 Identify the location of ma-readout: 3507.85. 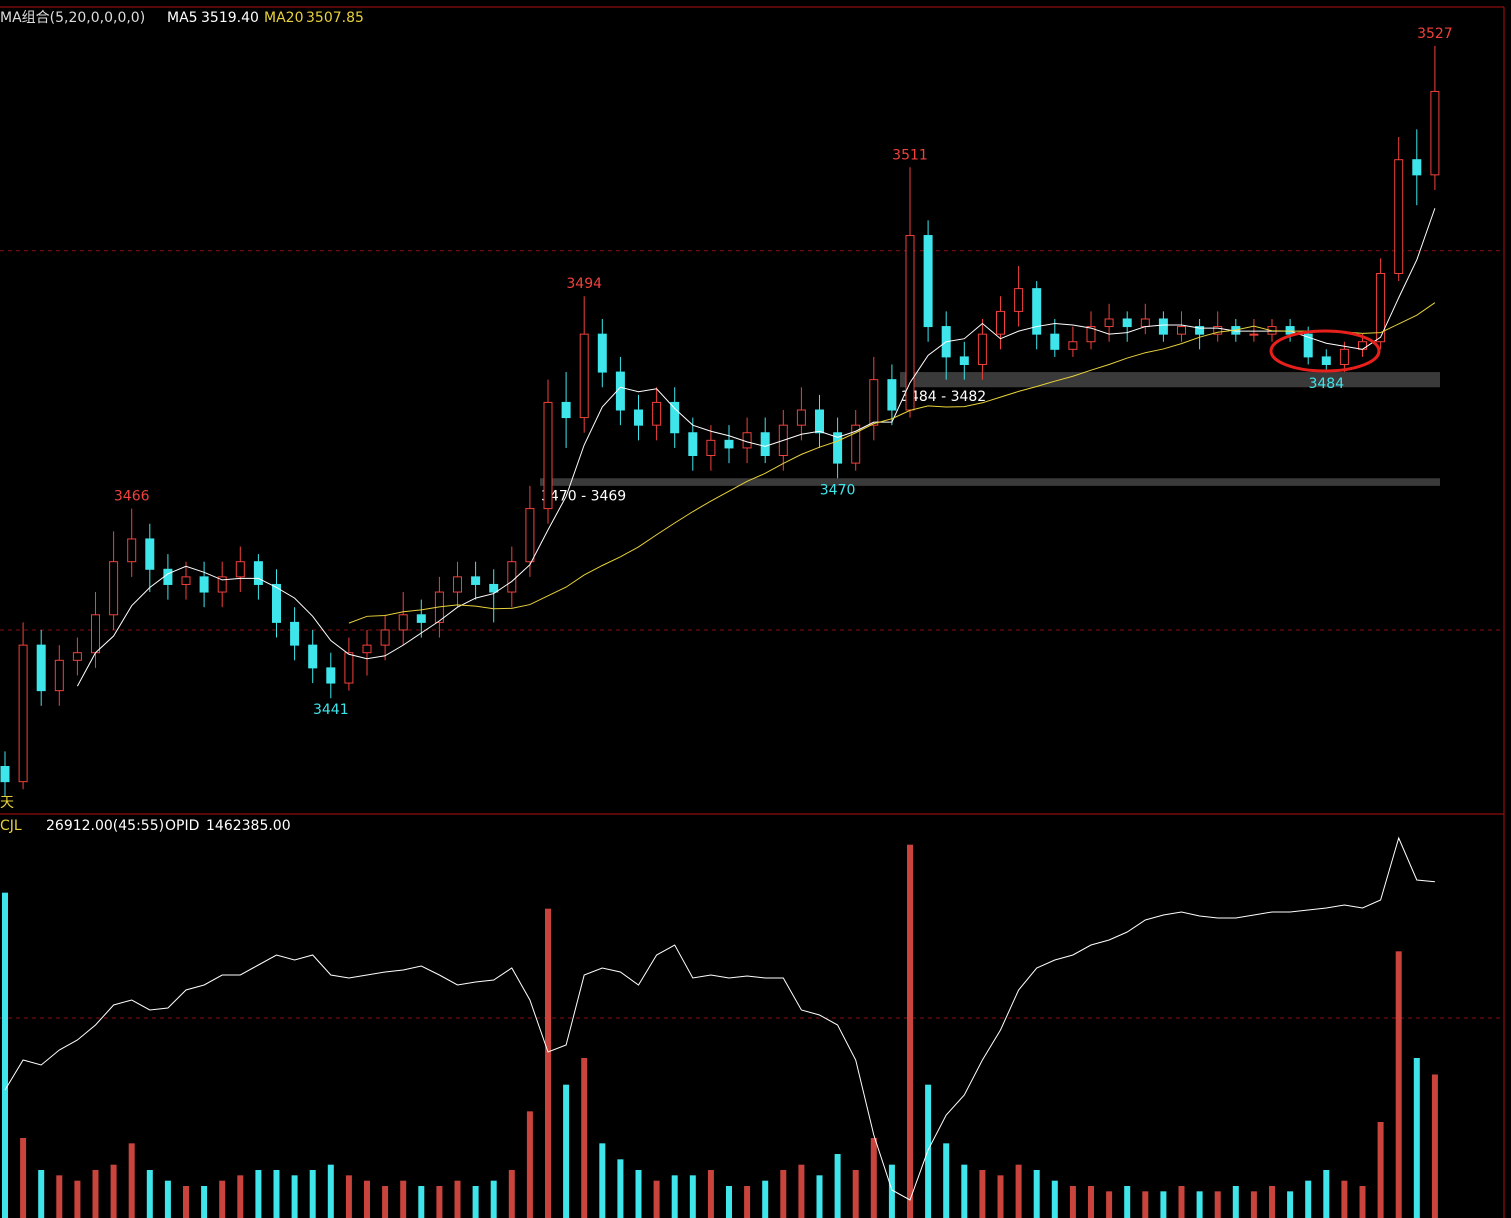
(335, 18).